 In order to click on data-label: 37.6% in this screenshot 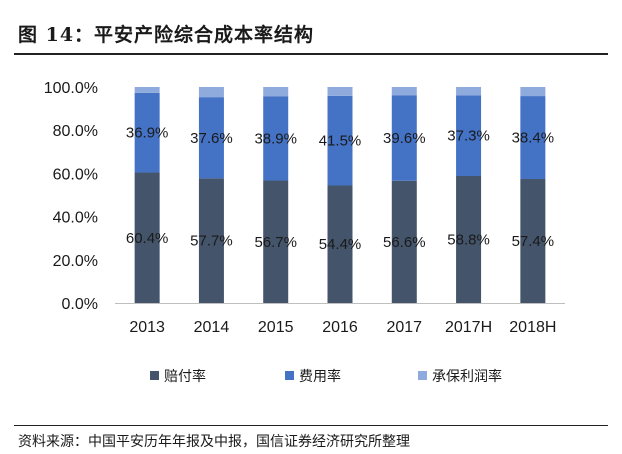, I will do `click(211, 138)`.